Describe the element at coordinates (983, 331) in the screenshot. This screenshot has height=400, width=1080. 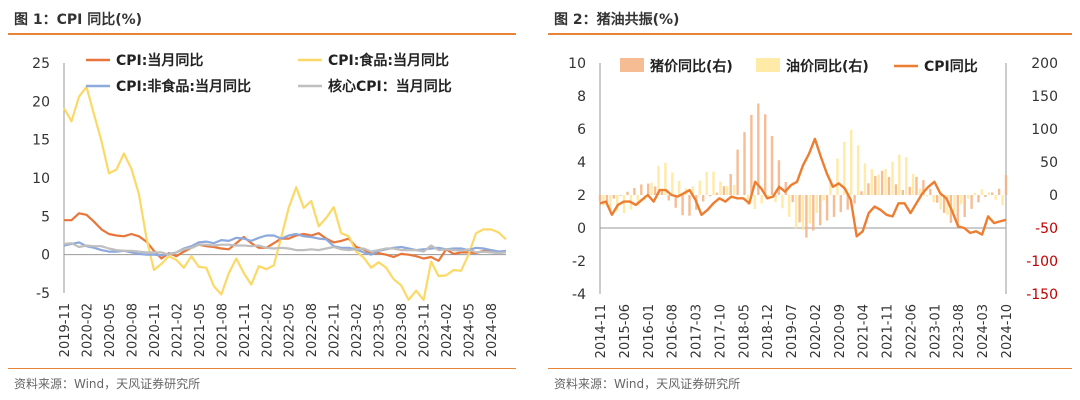
I see `x-tick-label: 2024-03` at that location.